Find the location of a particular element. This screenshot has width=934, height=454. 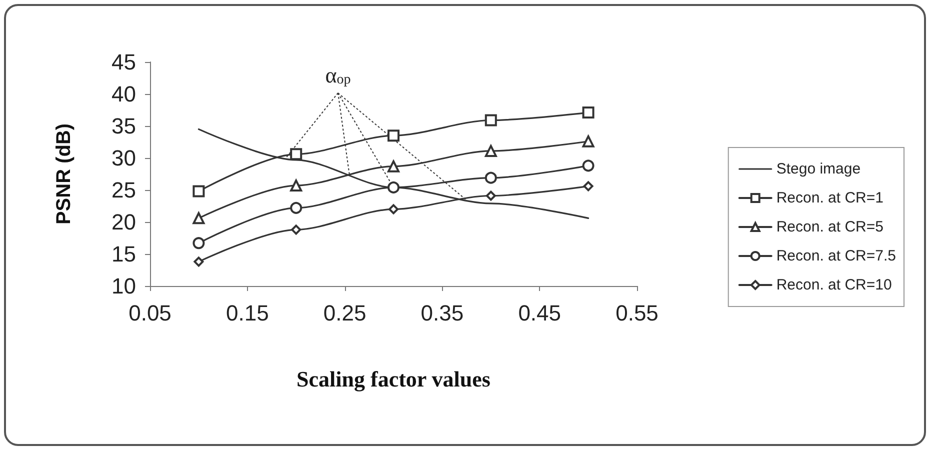

x-tick-label: 0.05 is located at coordinates (150, 313).